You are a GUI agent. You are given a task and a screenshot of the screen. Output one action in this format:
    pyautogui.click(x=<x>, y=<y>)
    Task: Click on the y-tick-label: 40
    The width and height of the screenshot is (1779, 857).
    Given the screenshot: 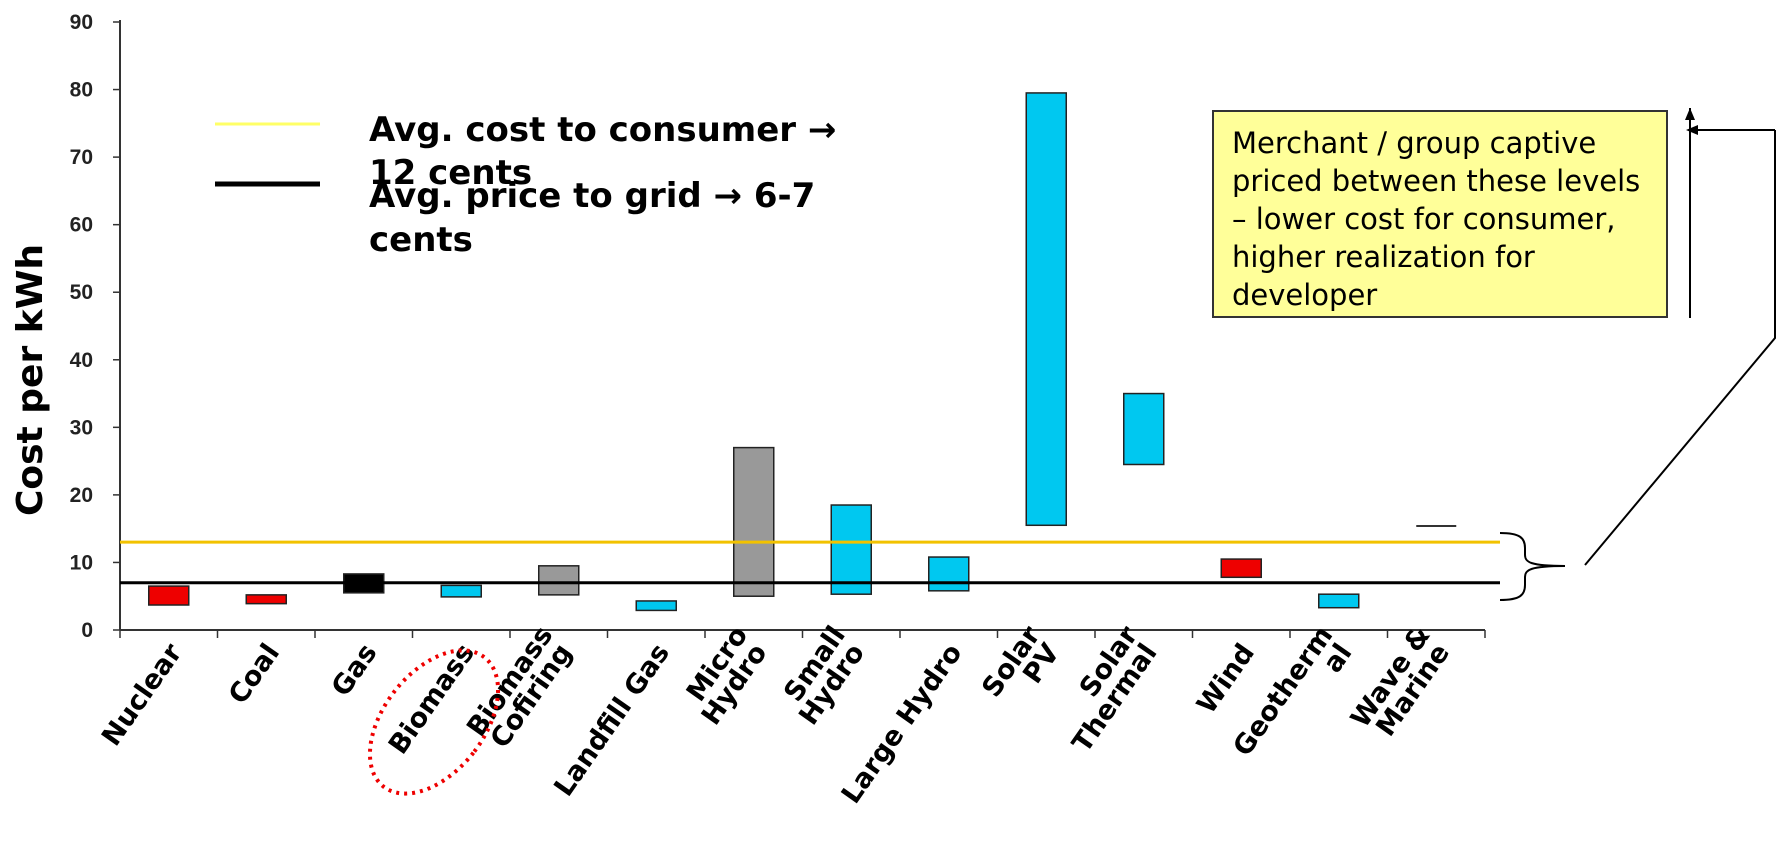 What is the action you would take?
    pyautogui.click(x=81, y=360)
    